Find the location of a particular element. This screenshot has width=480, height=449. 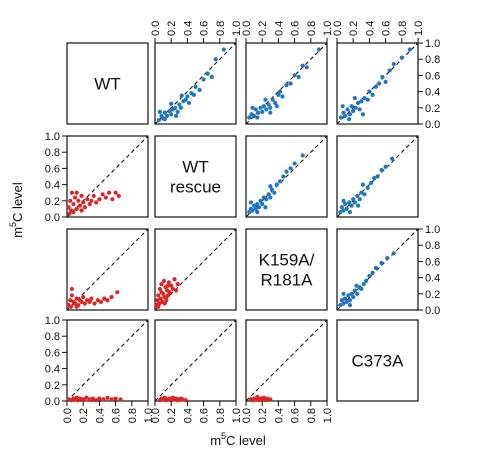

bottom-tick-label-c1-1: 0.2 is located at coordinates (172, 415).